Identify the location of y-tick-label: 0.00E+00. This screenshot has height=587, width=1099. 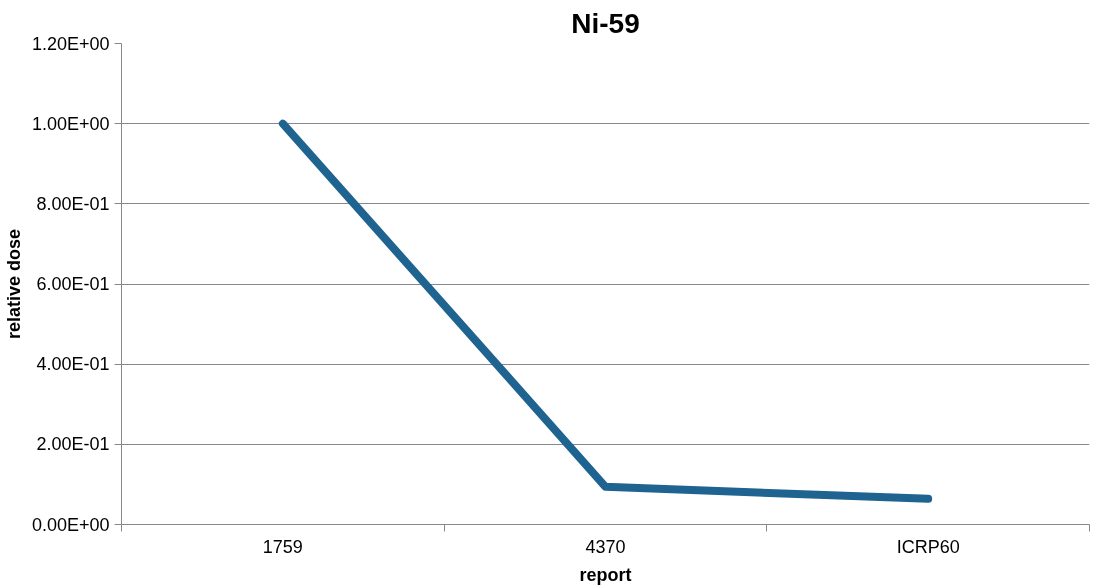
(70, 524).